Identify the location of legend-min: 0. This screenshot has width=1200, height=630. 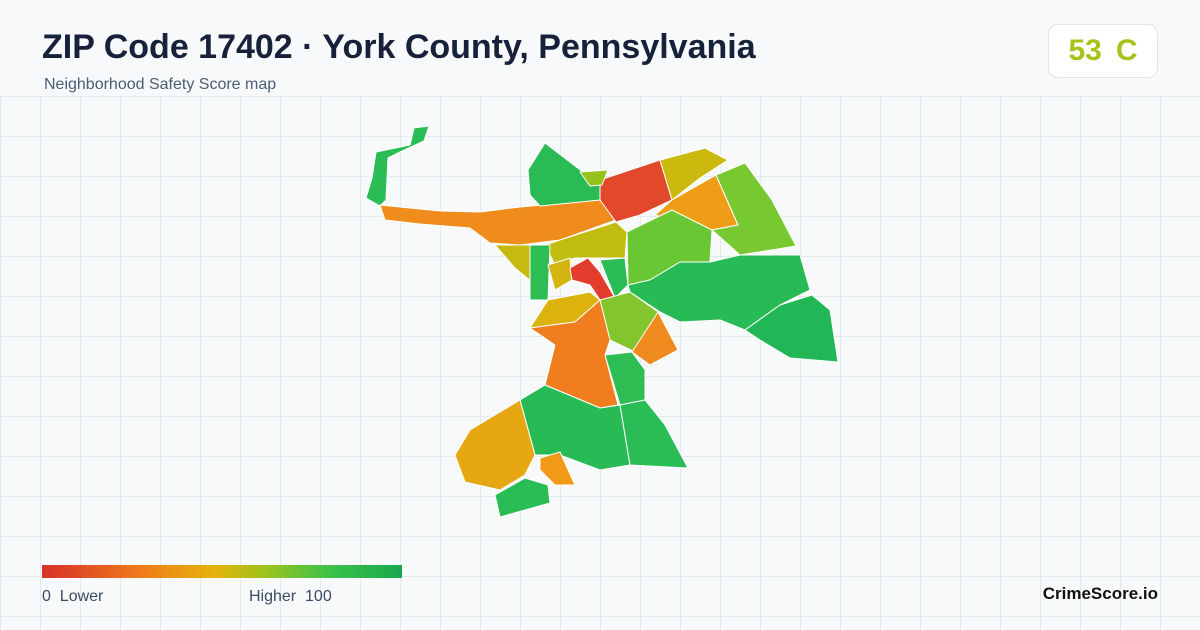
(46, 596).